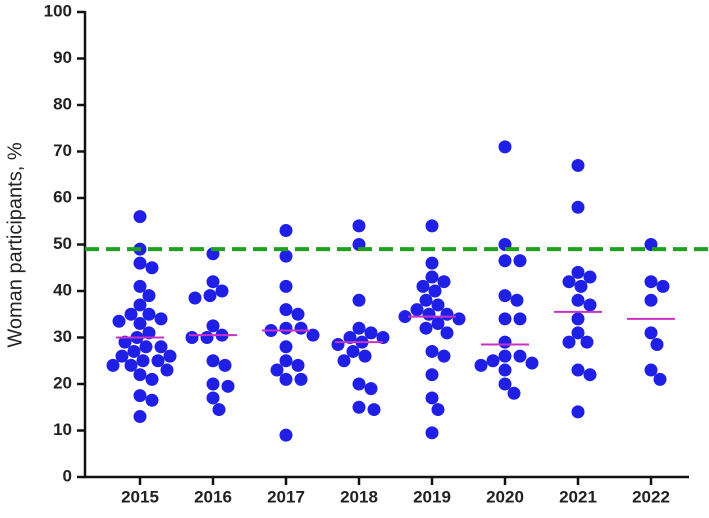 The width and height of the screenshot is (709, 518). Describe the element at coordinates (62, 289) in the screenshot. I see `y-tick-label: 40` at that location.